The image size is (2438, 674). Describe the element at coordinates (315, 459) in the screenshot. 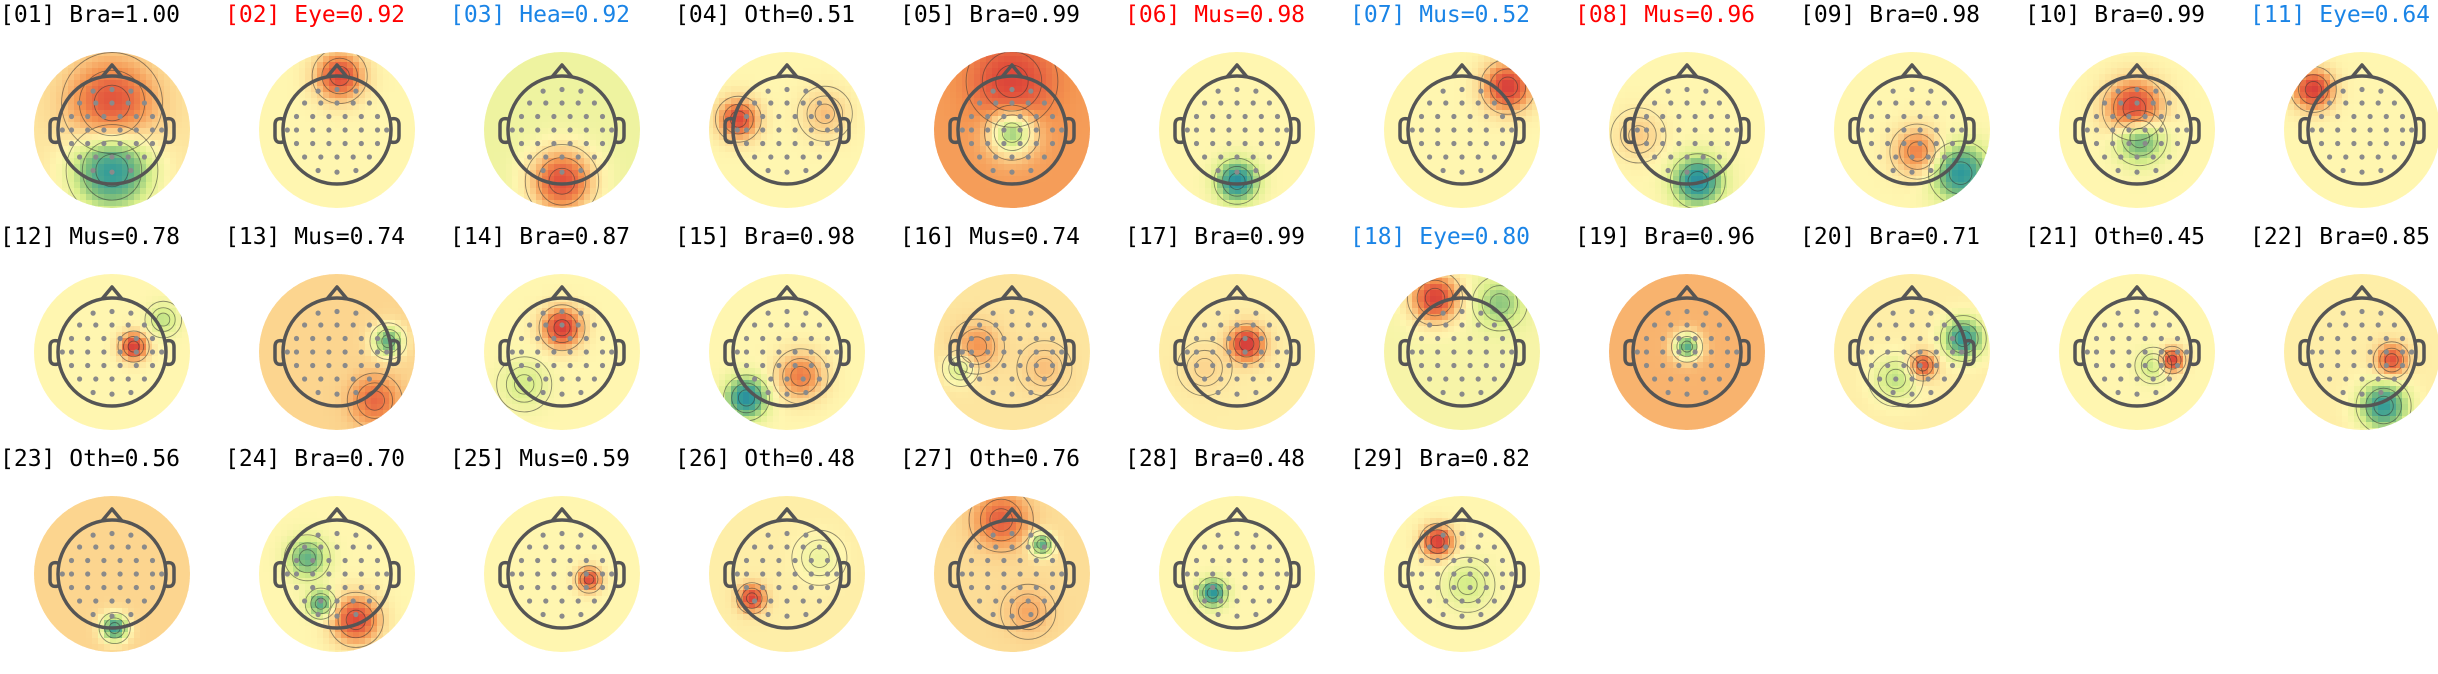

I see `component-label: [24] Bra=0.70` at that location.